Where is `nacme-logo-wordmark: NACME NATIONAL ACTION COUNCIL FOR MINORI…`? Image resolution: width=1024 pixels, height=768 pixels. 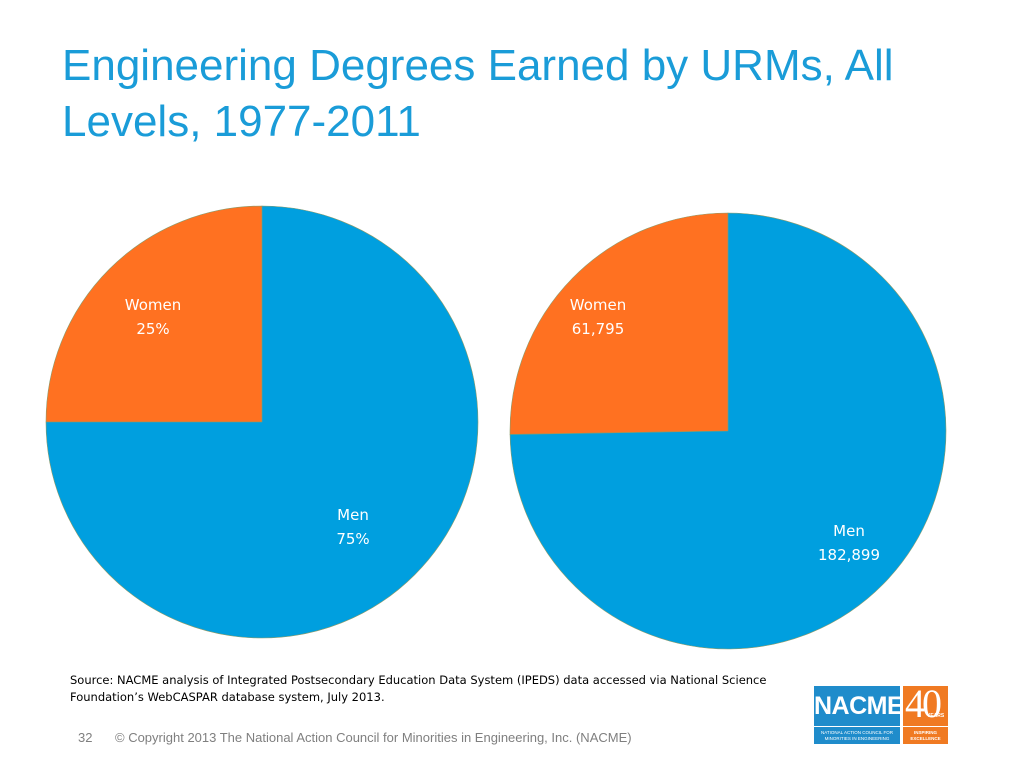 nacme-logo-wordmark: NACME NATIONAL ACTION COUNCIL FOR MINORI… is located at coordinates (859, 715).